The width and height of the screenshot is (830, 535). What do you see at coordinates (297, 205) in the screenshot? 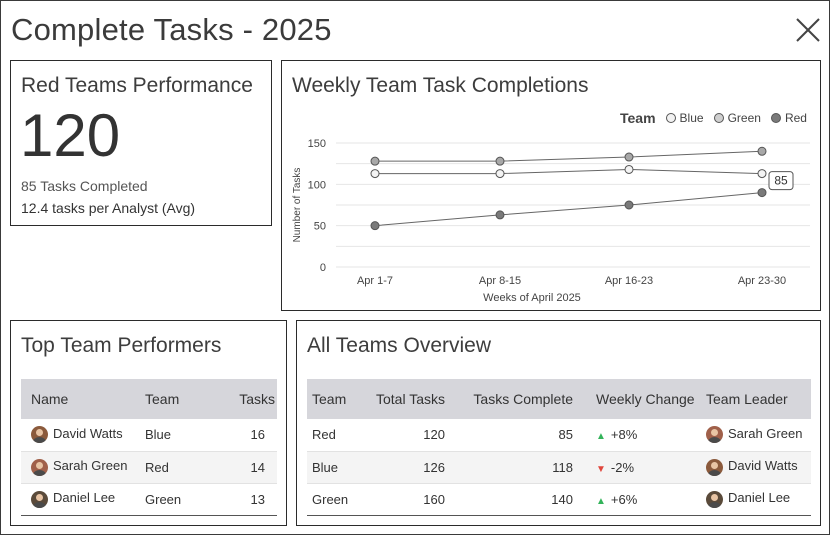
I see `y-axis-title: Number of Tasks` at bounding box center [297, 205].